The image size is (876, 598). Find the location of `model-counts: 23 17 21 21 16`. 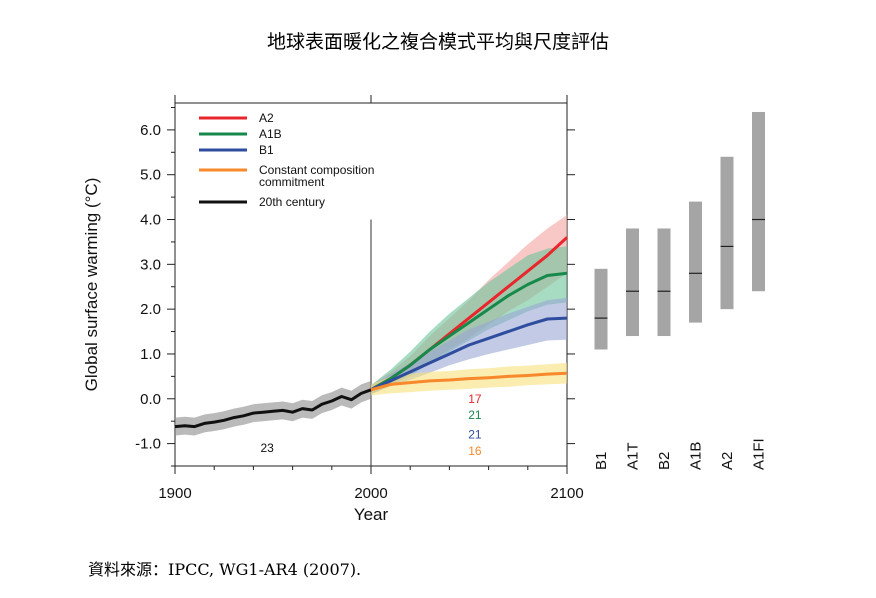

model-counts: 23 17 21 21 16 is located at coordinates (370, 425).